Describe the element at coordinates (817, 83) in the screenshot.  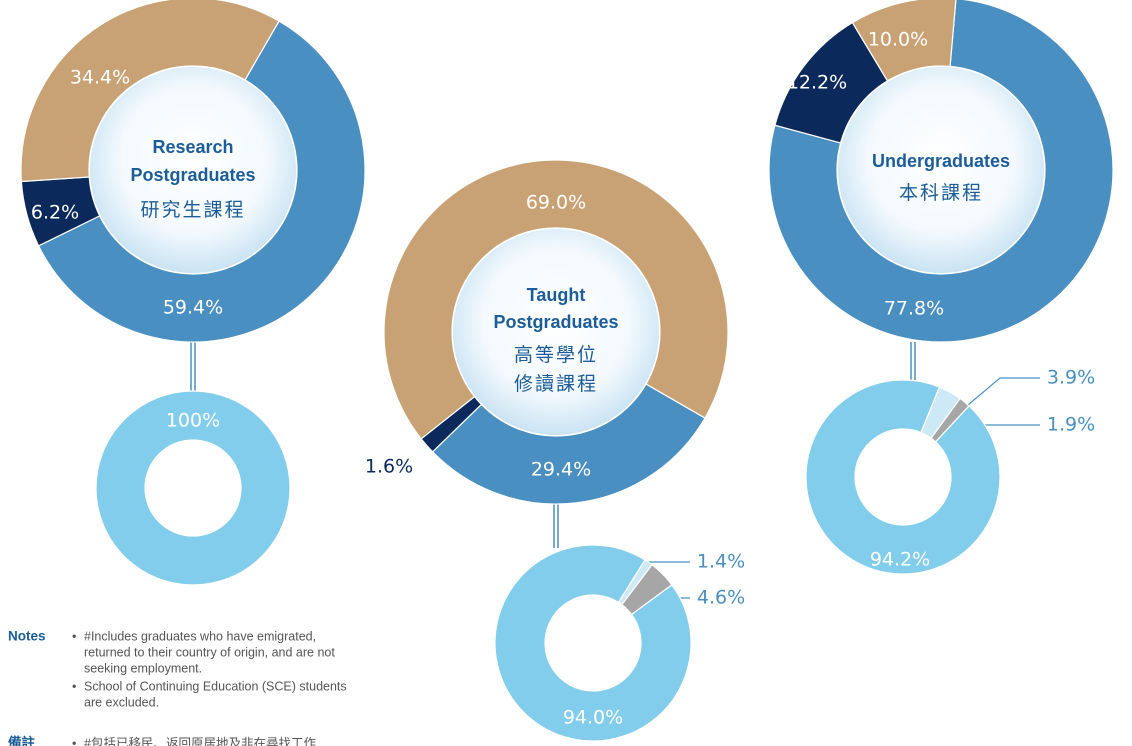
I see `value-label: 12.2%` at that location.